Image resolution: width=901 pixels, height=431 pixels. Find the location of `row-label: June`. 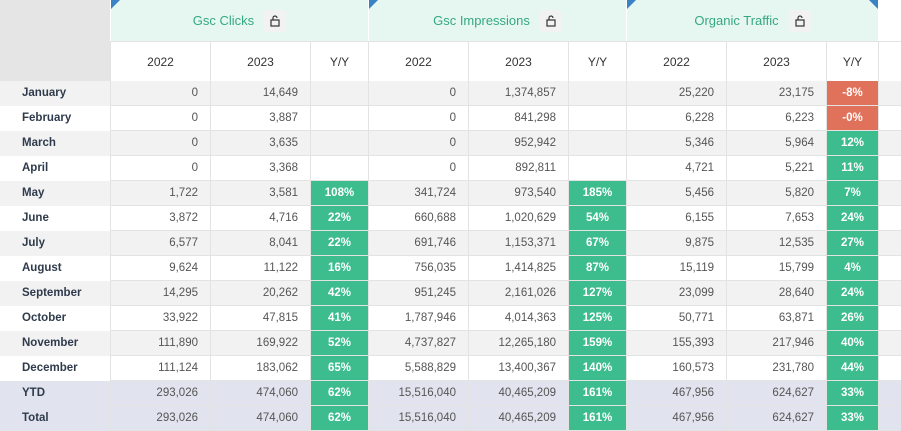

row-label: June is located at coordinates (35, 218).